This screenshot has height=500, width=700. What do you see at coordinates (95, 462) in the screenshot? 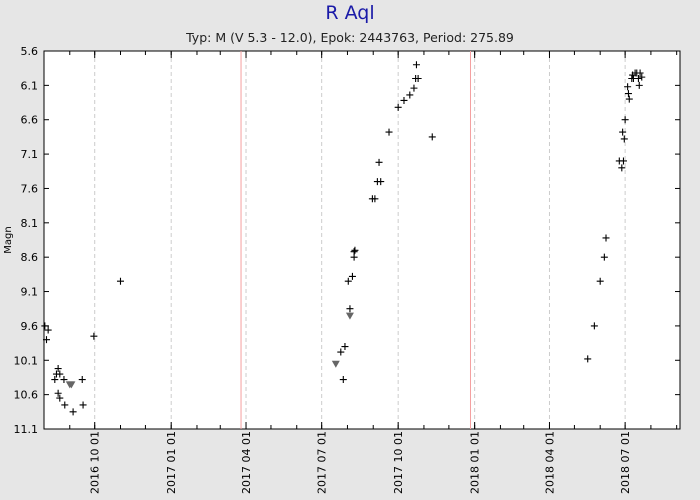
I see `x-tick-label: 2016 10 01` at bounding box center [95, 462].